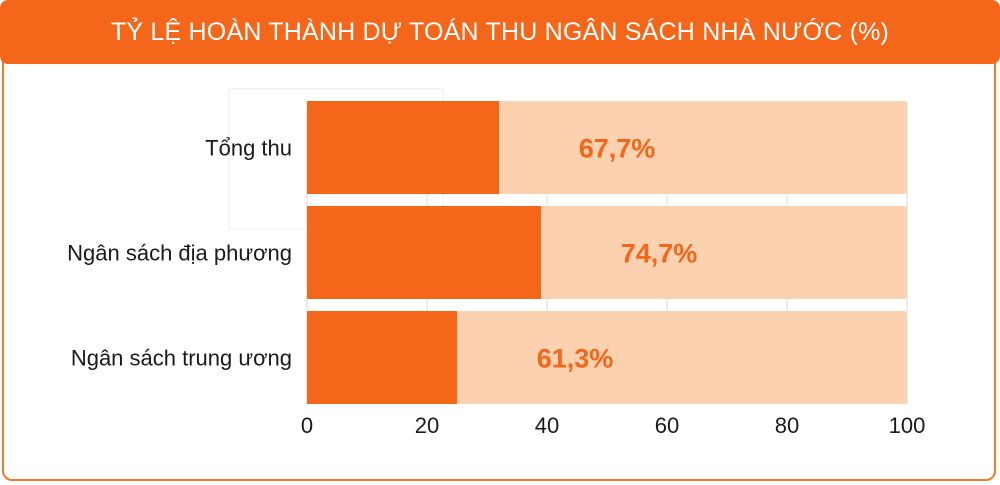  I want to click on category-label: Ngân sách địa phương, so click(179, 253).